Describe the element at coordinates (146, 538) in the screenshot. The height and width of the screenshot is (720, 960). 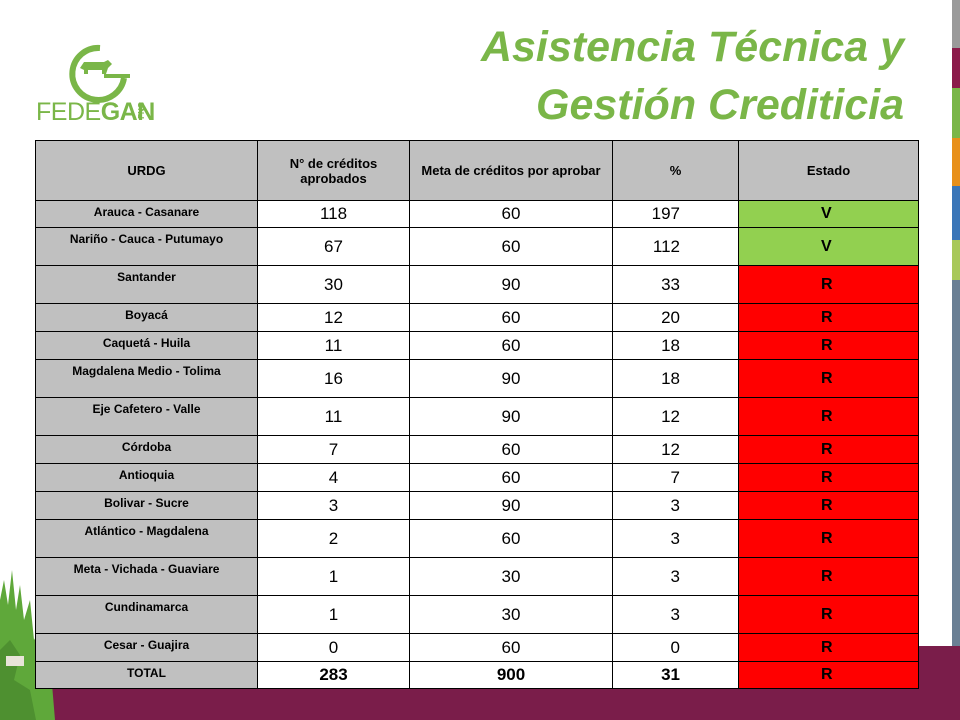
I see `cell-urdg: Atlántico - Magdalena` at that location.